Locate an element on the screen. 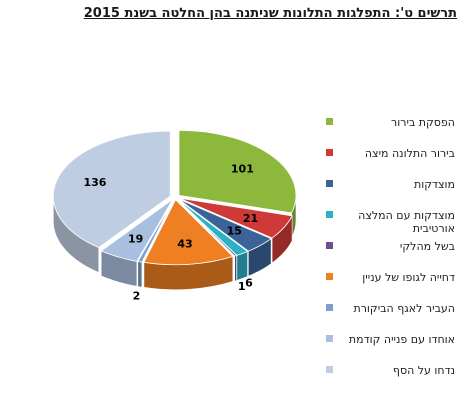 Image resolution: width=465 pixels, height=413 pixels. value-label-4: 6 is located at coordinates (249, 283).